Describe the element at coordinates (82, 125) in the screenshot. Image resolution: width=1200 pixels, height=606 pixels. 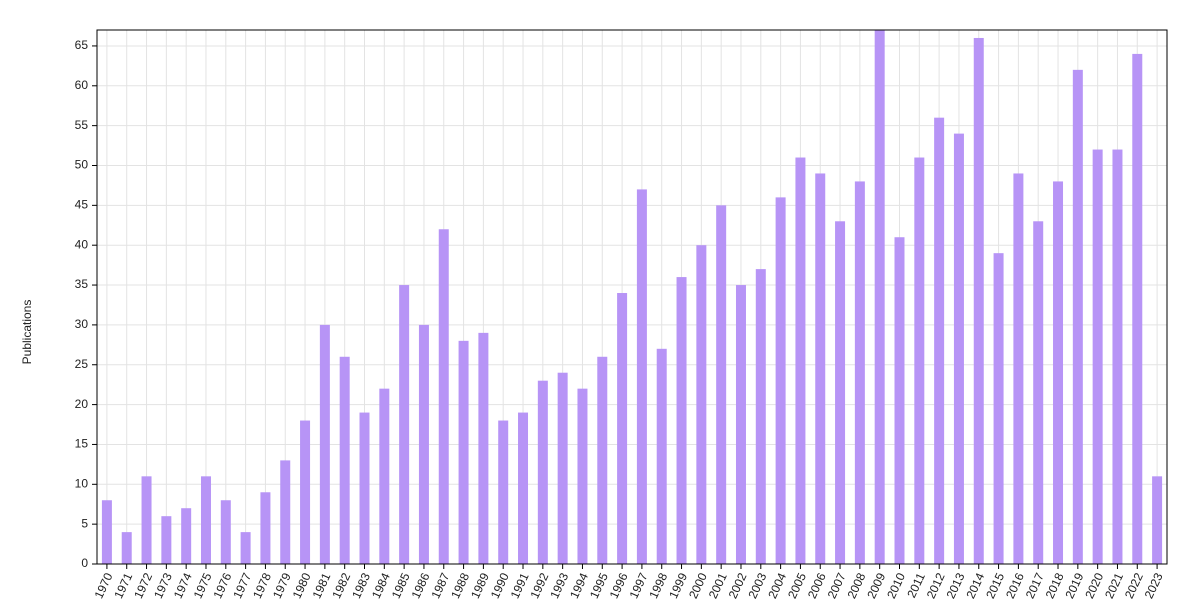
I see `y-tick-label: 55` at that location.